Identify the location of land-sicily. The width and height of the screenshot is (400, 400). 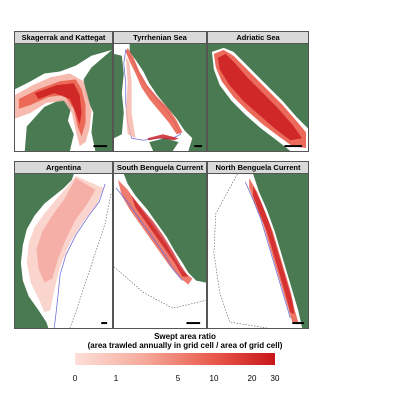
(164, 144).